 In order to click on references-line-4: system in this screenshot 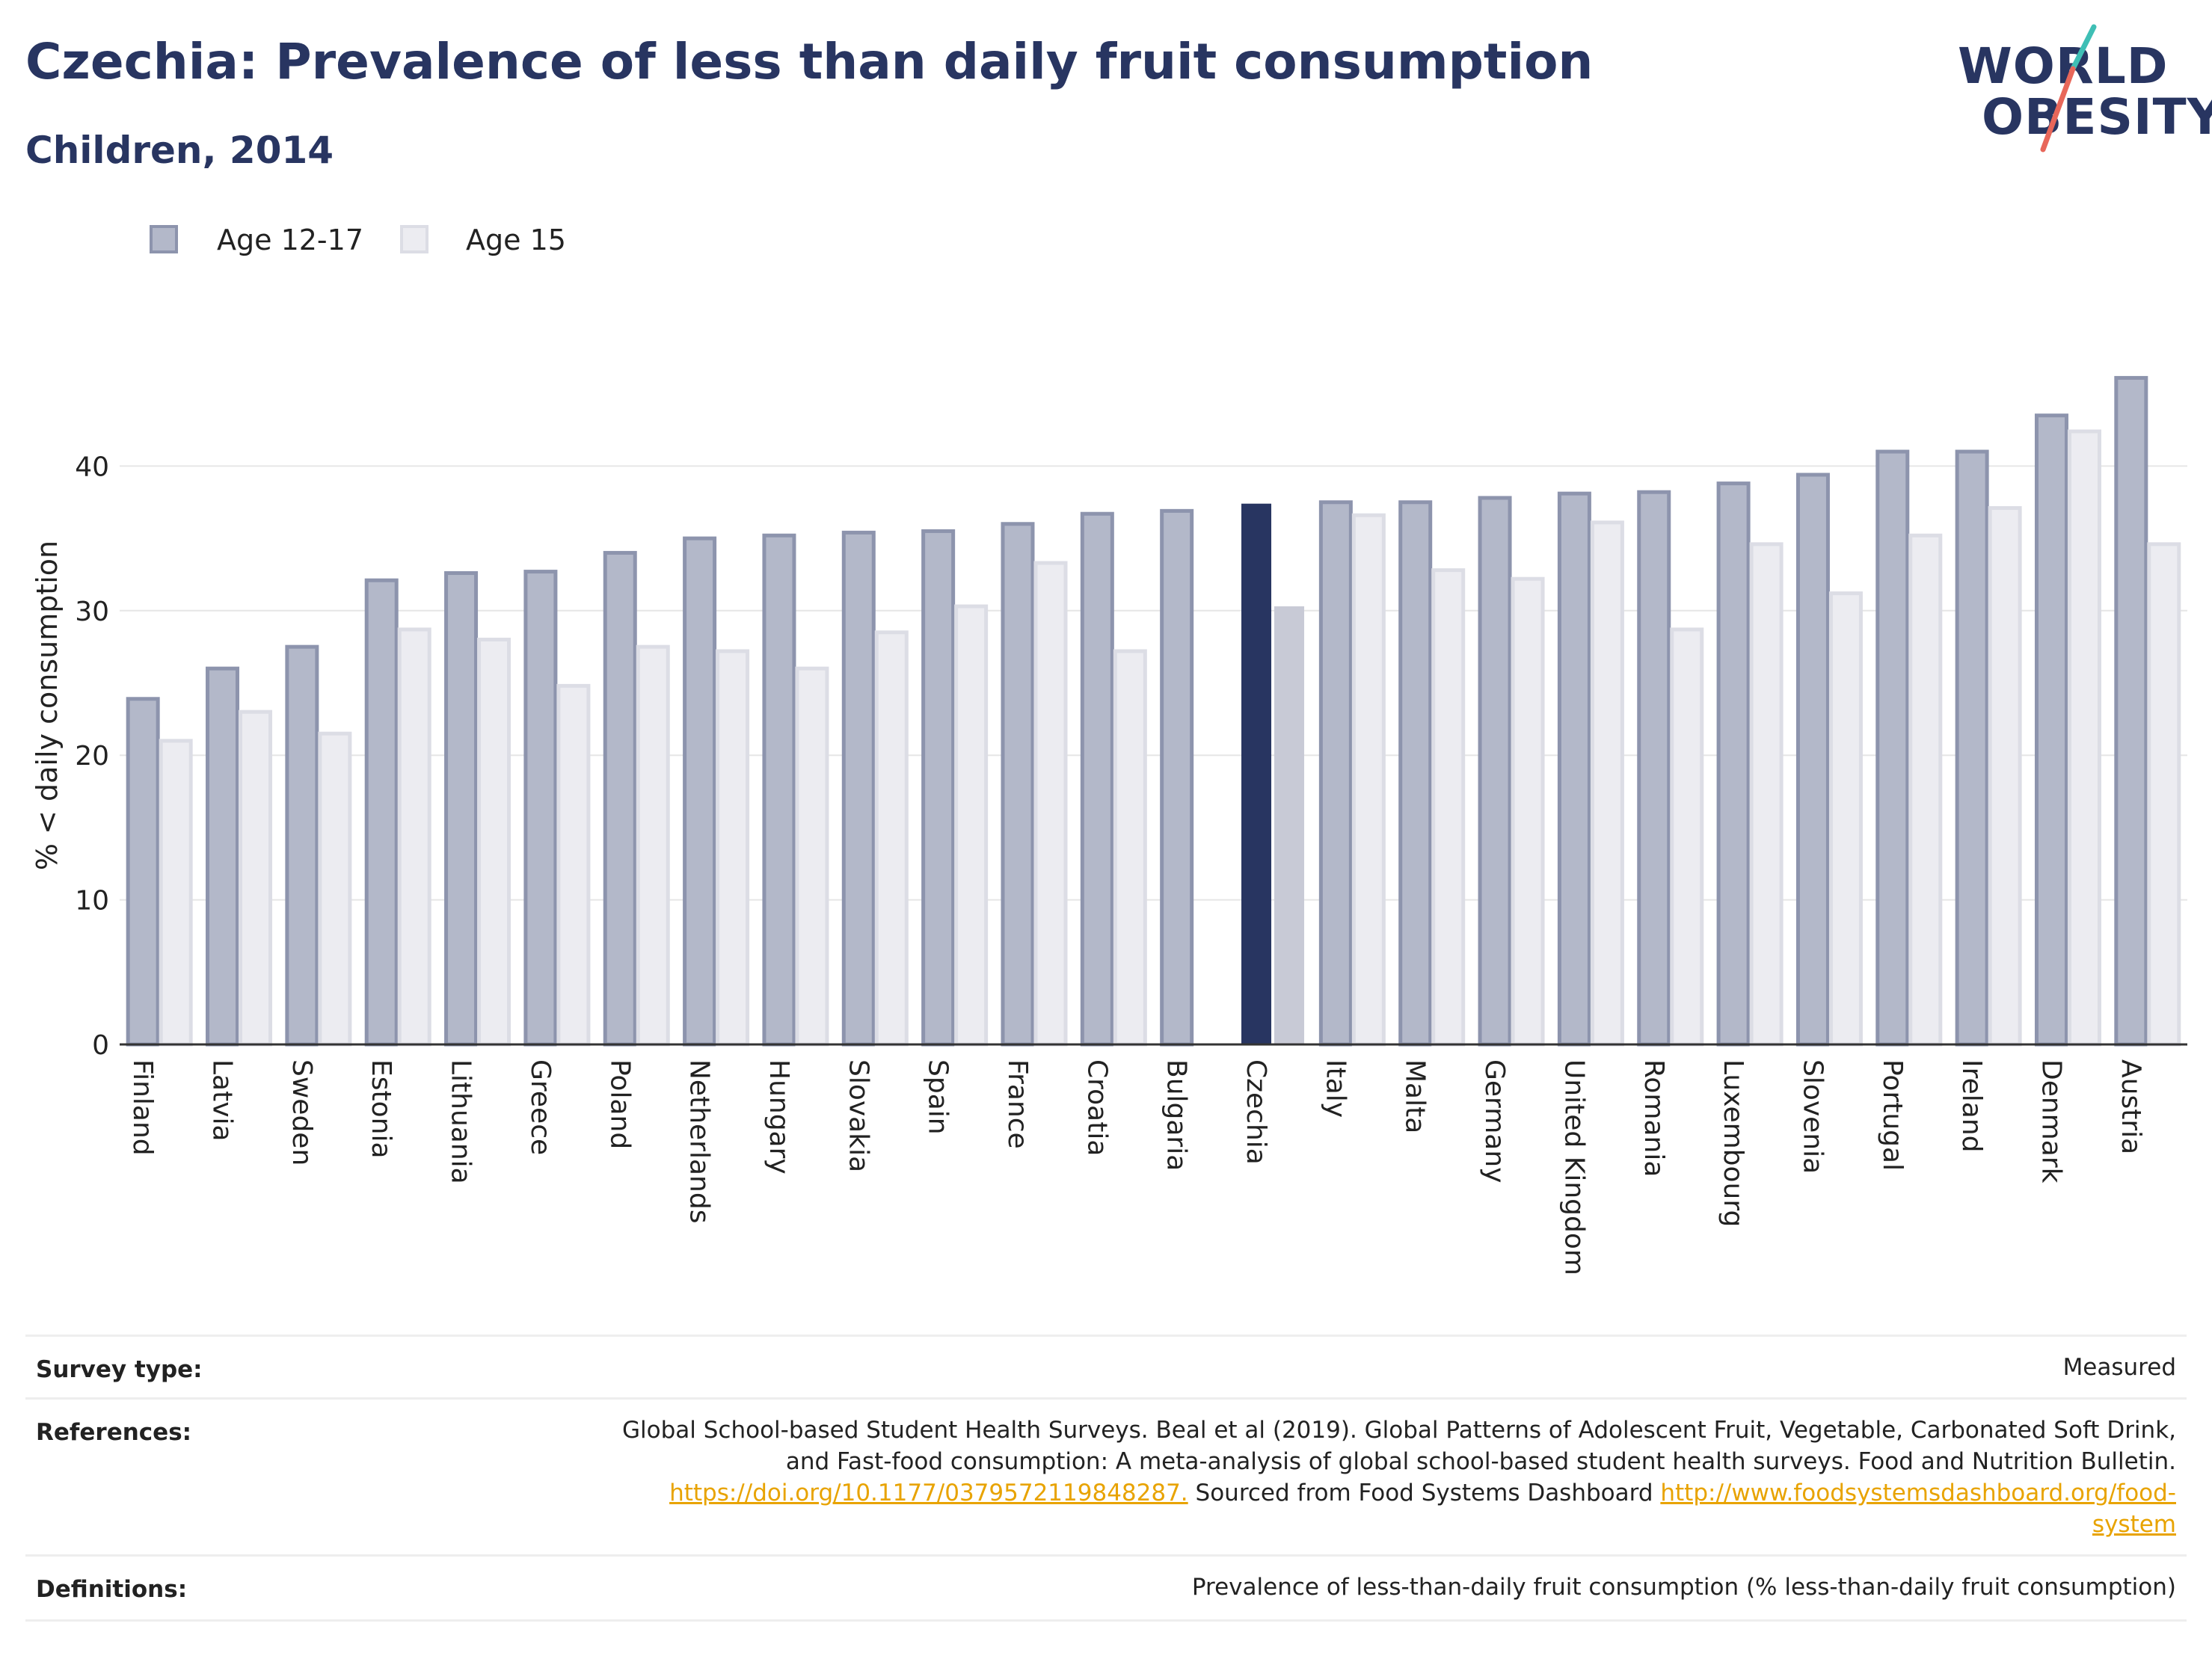, I will do `click(1399, 1524)`.